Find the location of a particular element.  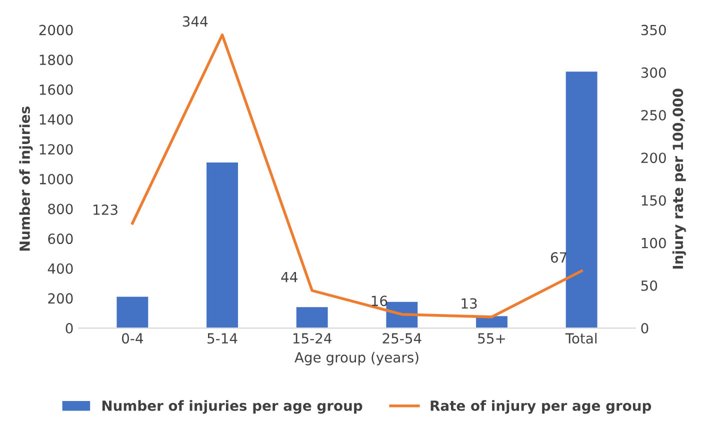

x-tick-label: 55+ is located at coordinates (491, 338).